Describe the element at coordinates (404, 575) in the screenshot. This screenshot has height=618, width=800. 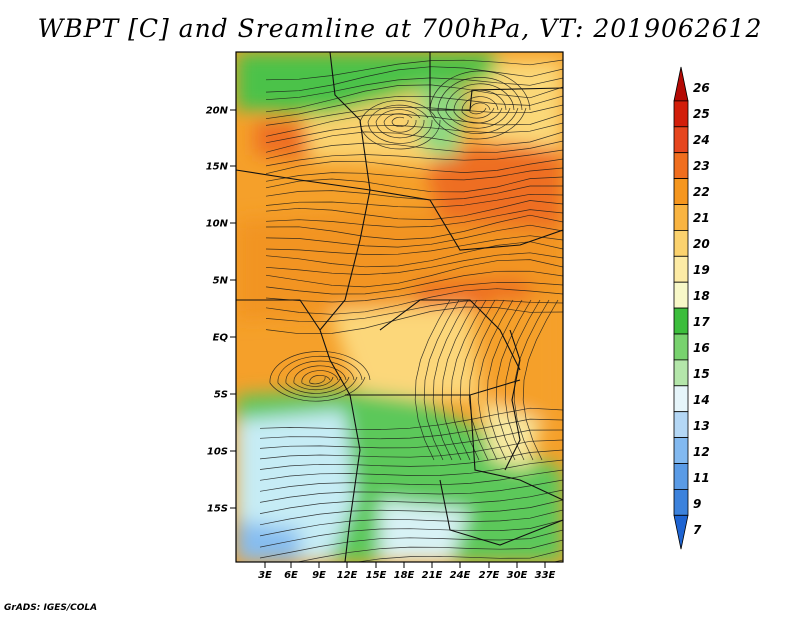
I see `lon-label: 18E` at that location.